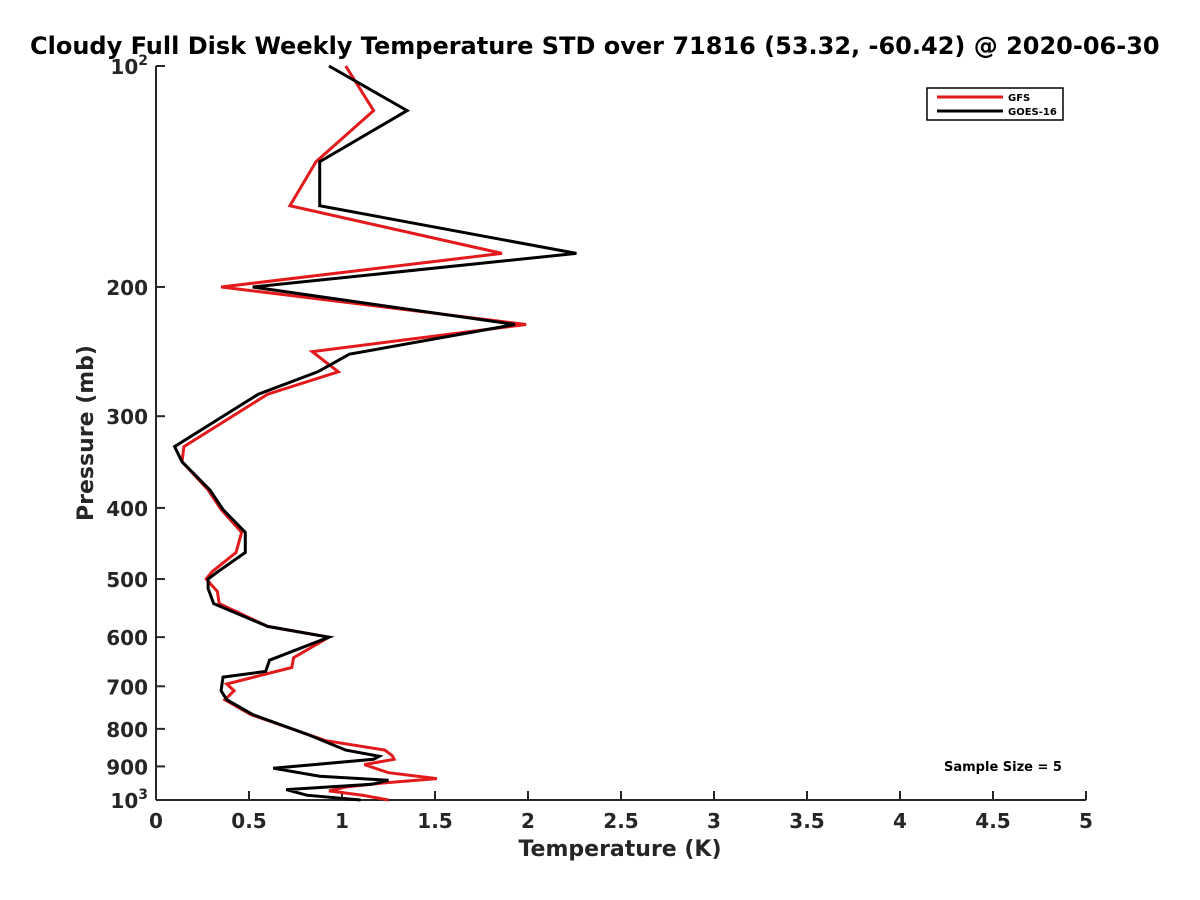  Describe the element at coordinates (127, 687) in the screenshot. I see `y-tick-label: 700` at that location.